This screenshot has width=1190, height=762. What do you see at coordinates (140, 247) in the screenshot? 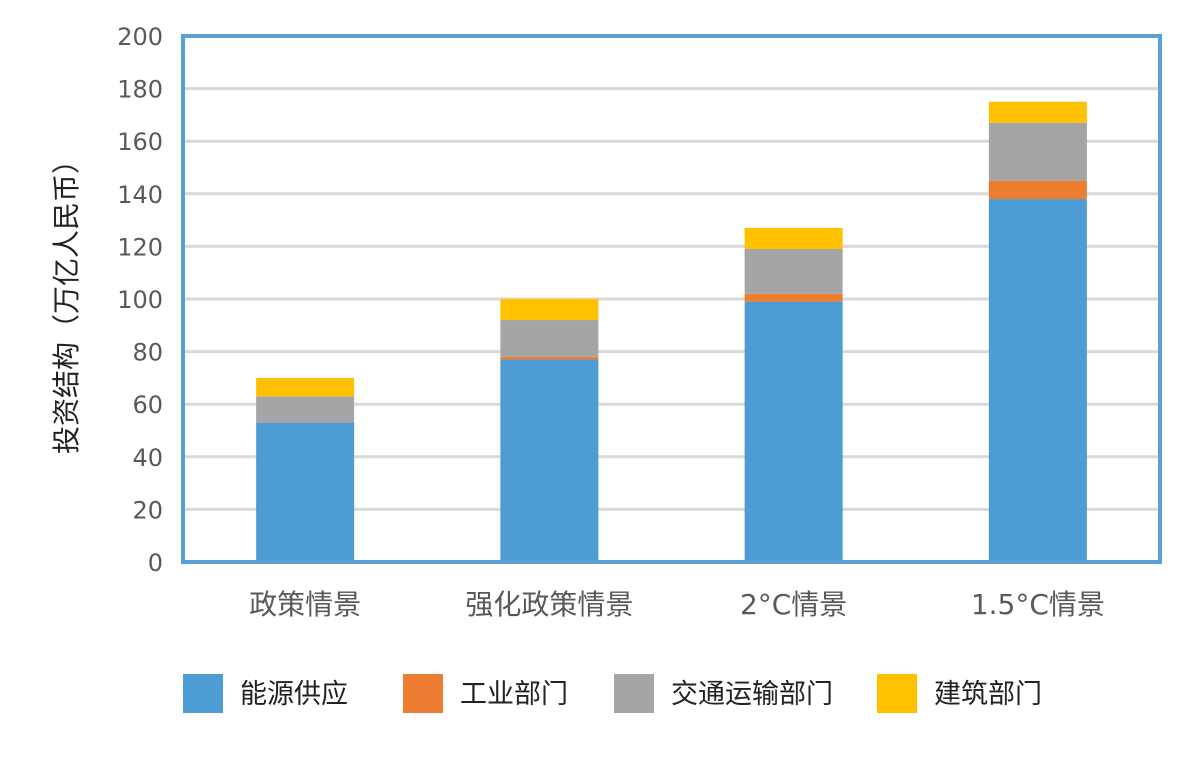
I see `y-tick-label: 120` at bounding box center [140, 247].